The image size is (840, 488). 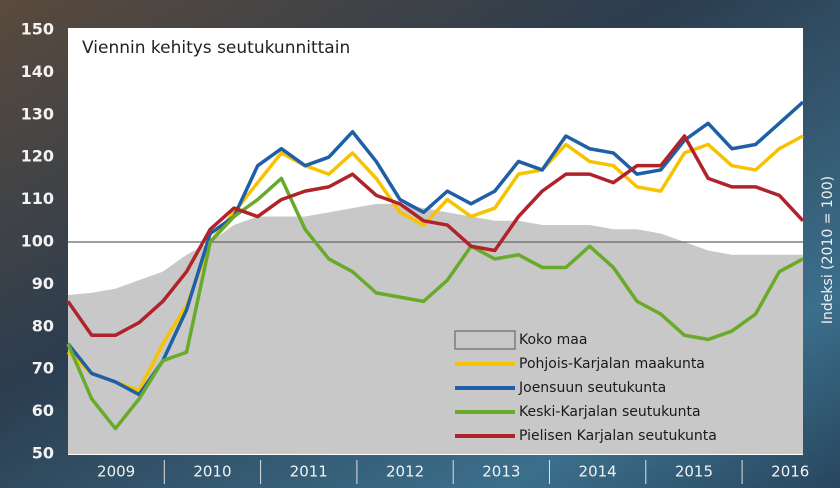 I want to click on y-tick-label: 50, so click(x=43, y=453).